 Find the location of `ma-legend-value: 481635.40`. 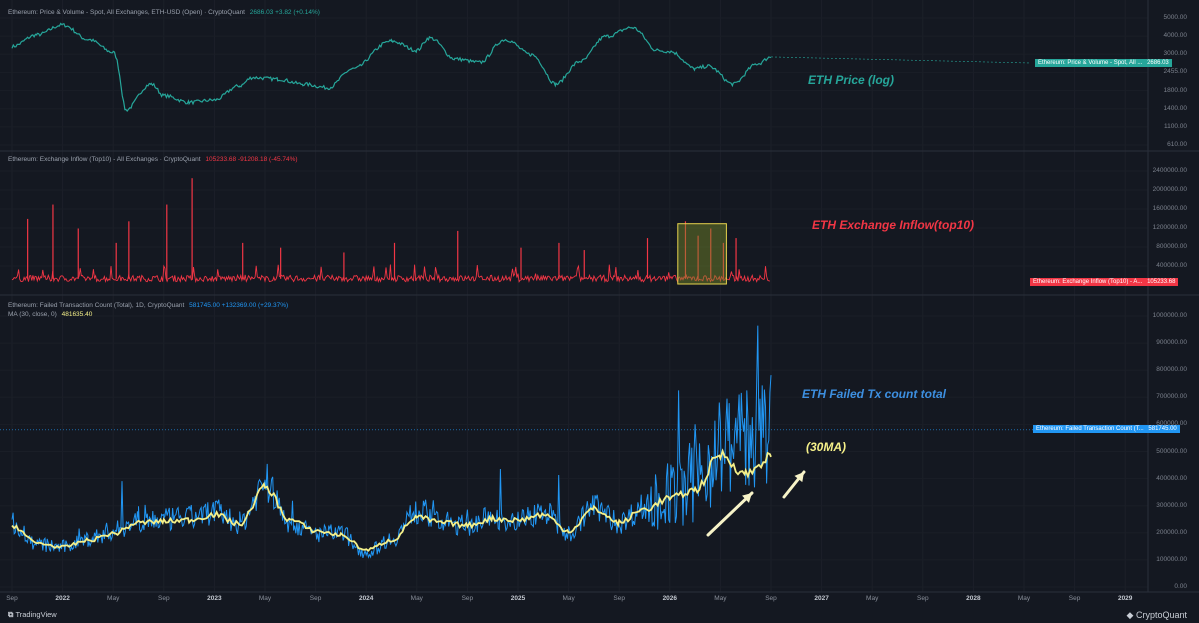

ma-legend-value: 481635.40 is located at coordinates (77, 314).